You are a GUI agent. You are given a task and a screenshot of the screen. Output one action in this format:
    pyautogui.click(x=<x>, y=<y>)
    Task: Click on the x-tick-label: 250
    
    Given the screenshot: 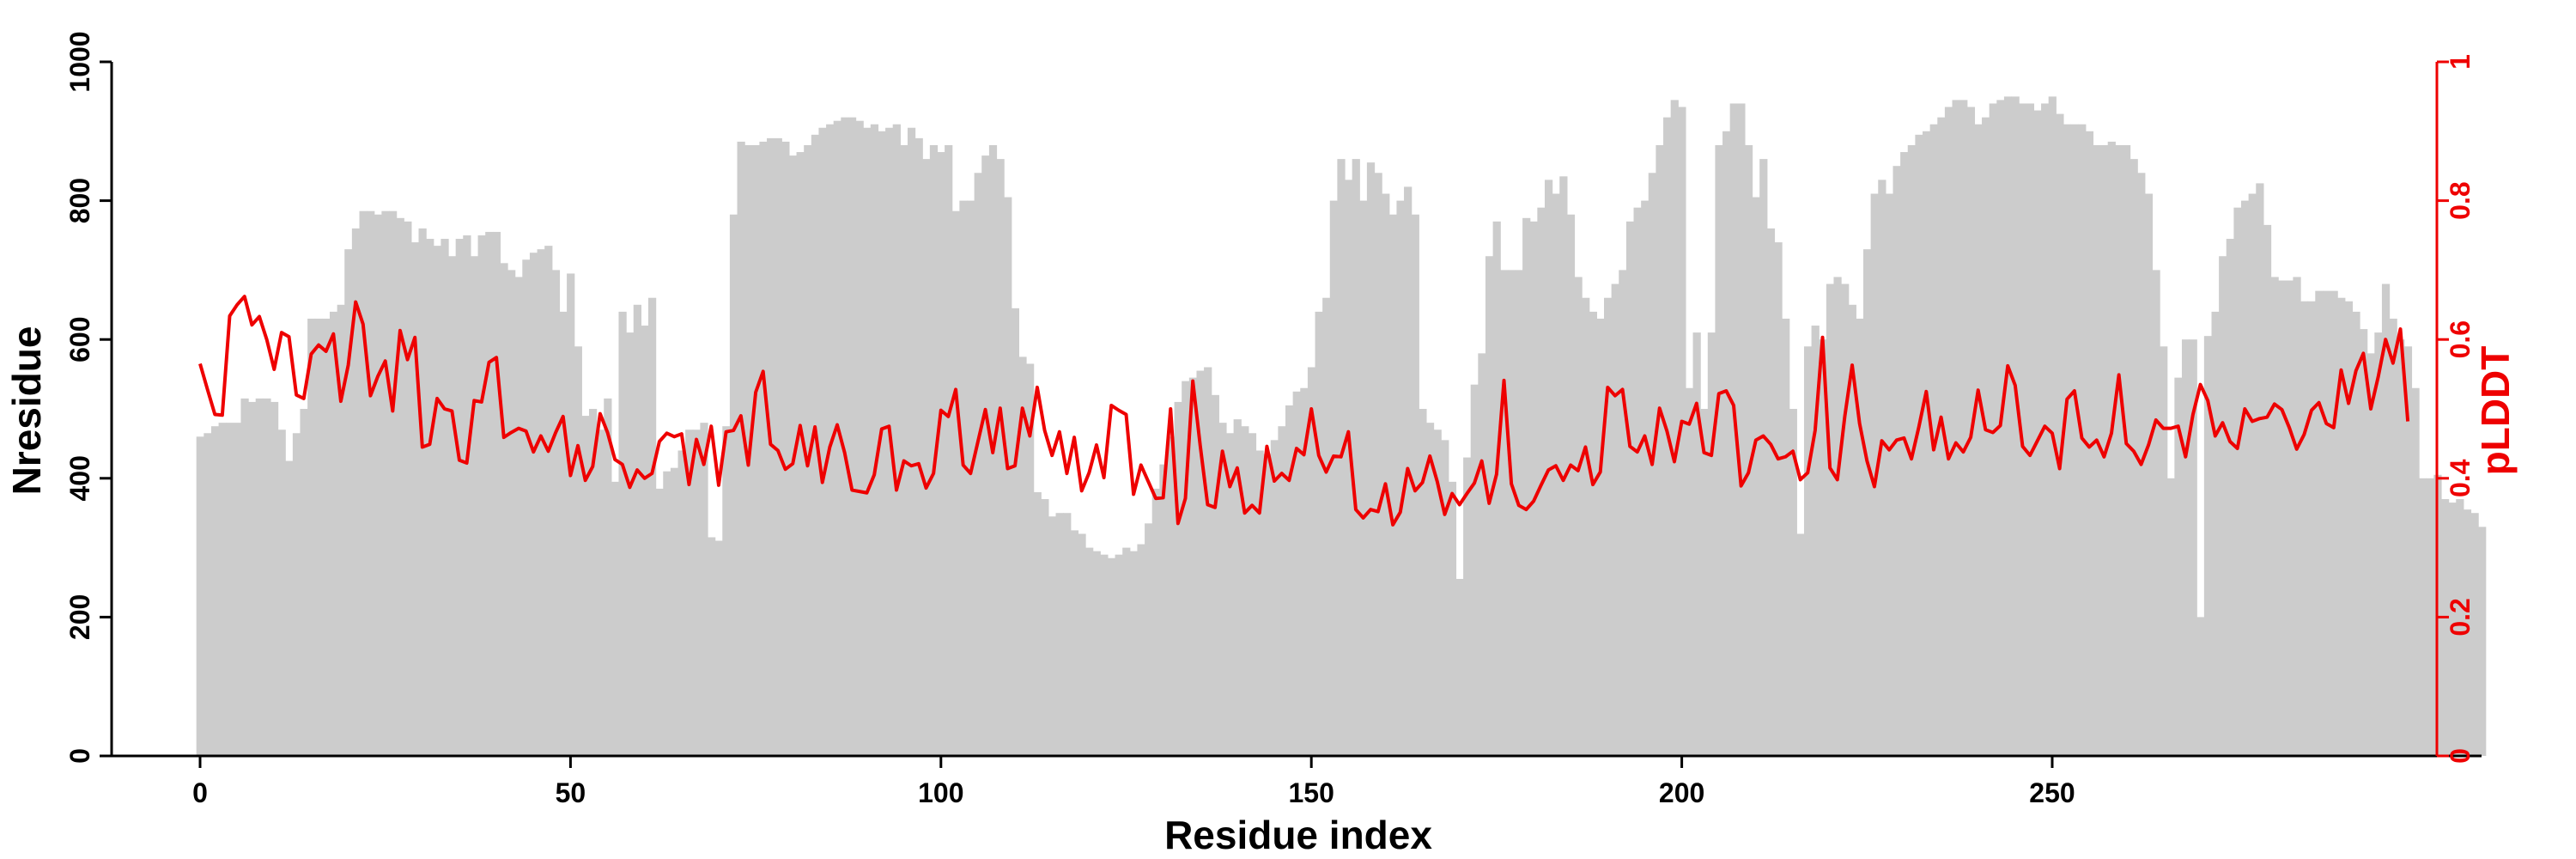 What is the action you would take?
    pyautogui.click(x=2052, y=793)
    